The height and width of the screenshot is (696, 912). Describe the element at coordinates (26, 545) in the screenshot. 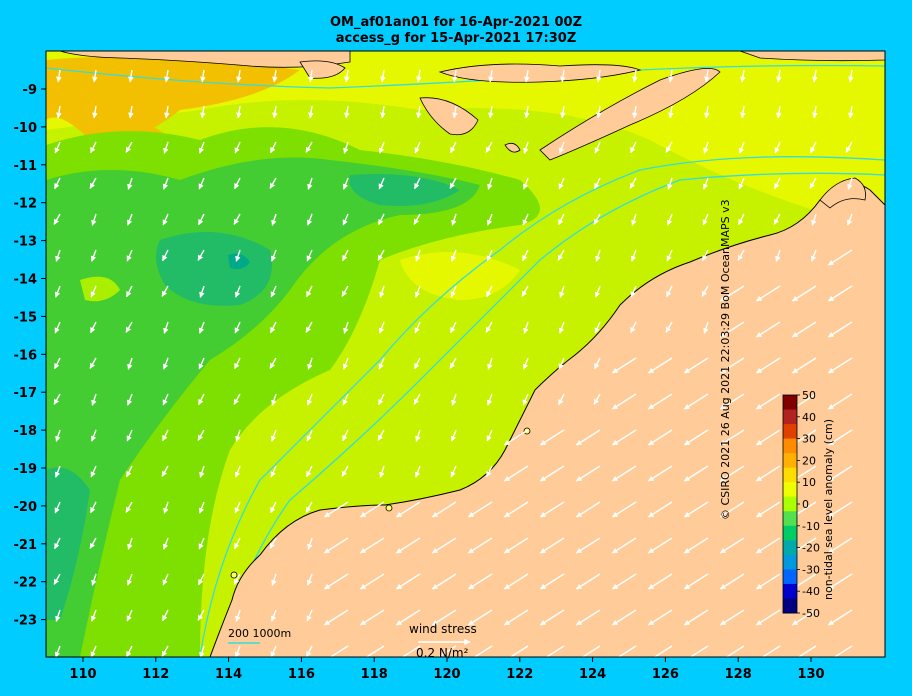

I see `lat-tick-label: -21` at that location.